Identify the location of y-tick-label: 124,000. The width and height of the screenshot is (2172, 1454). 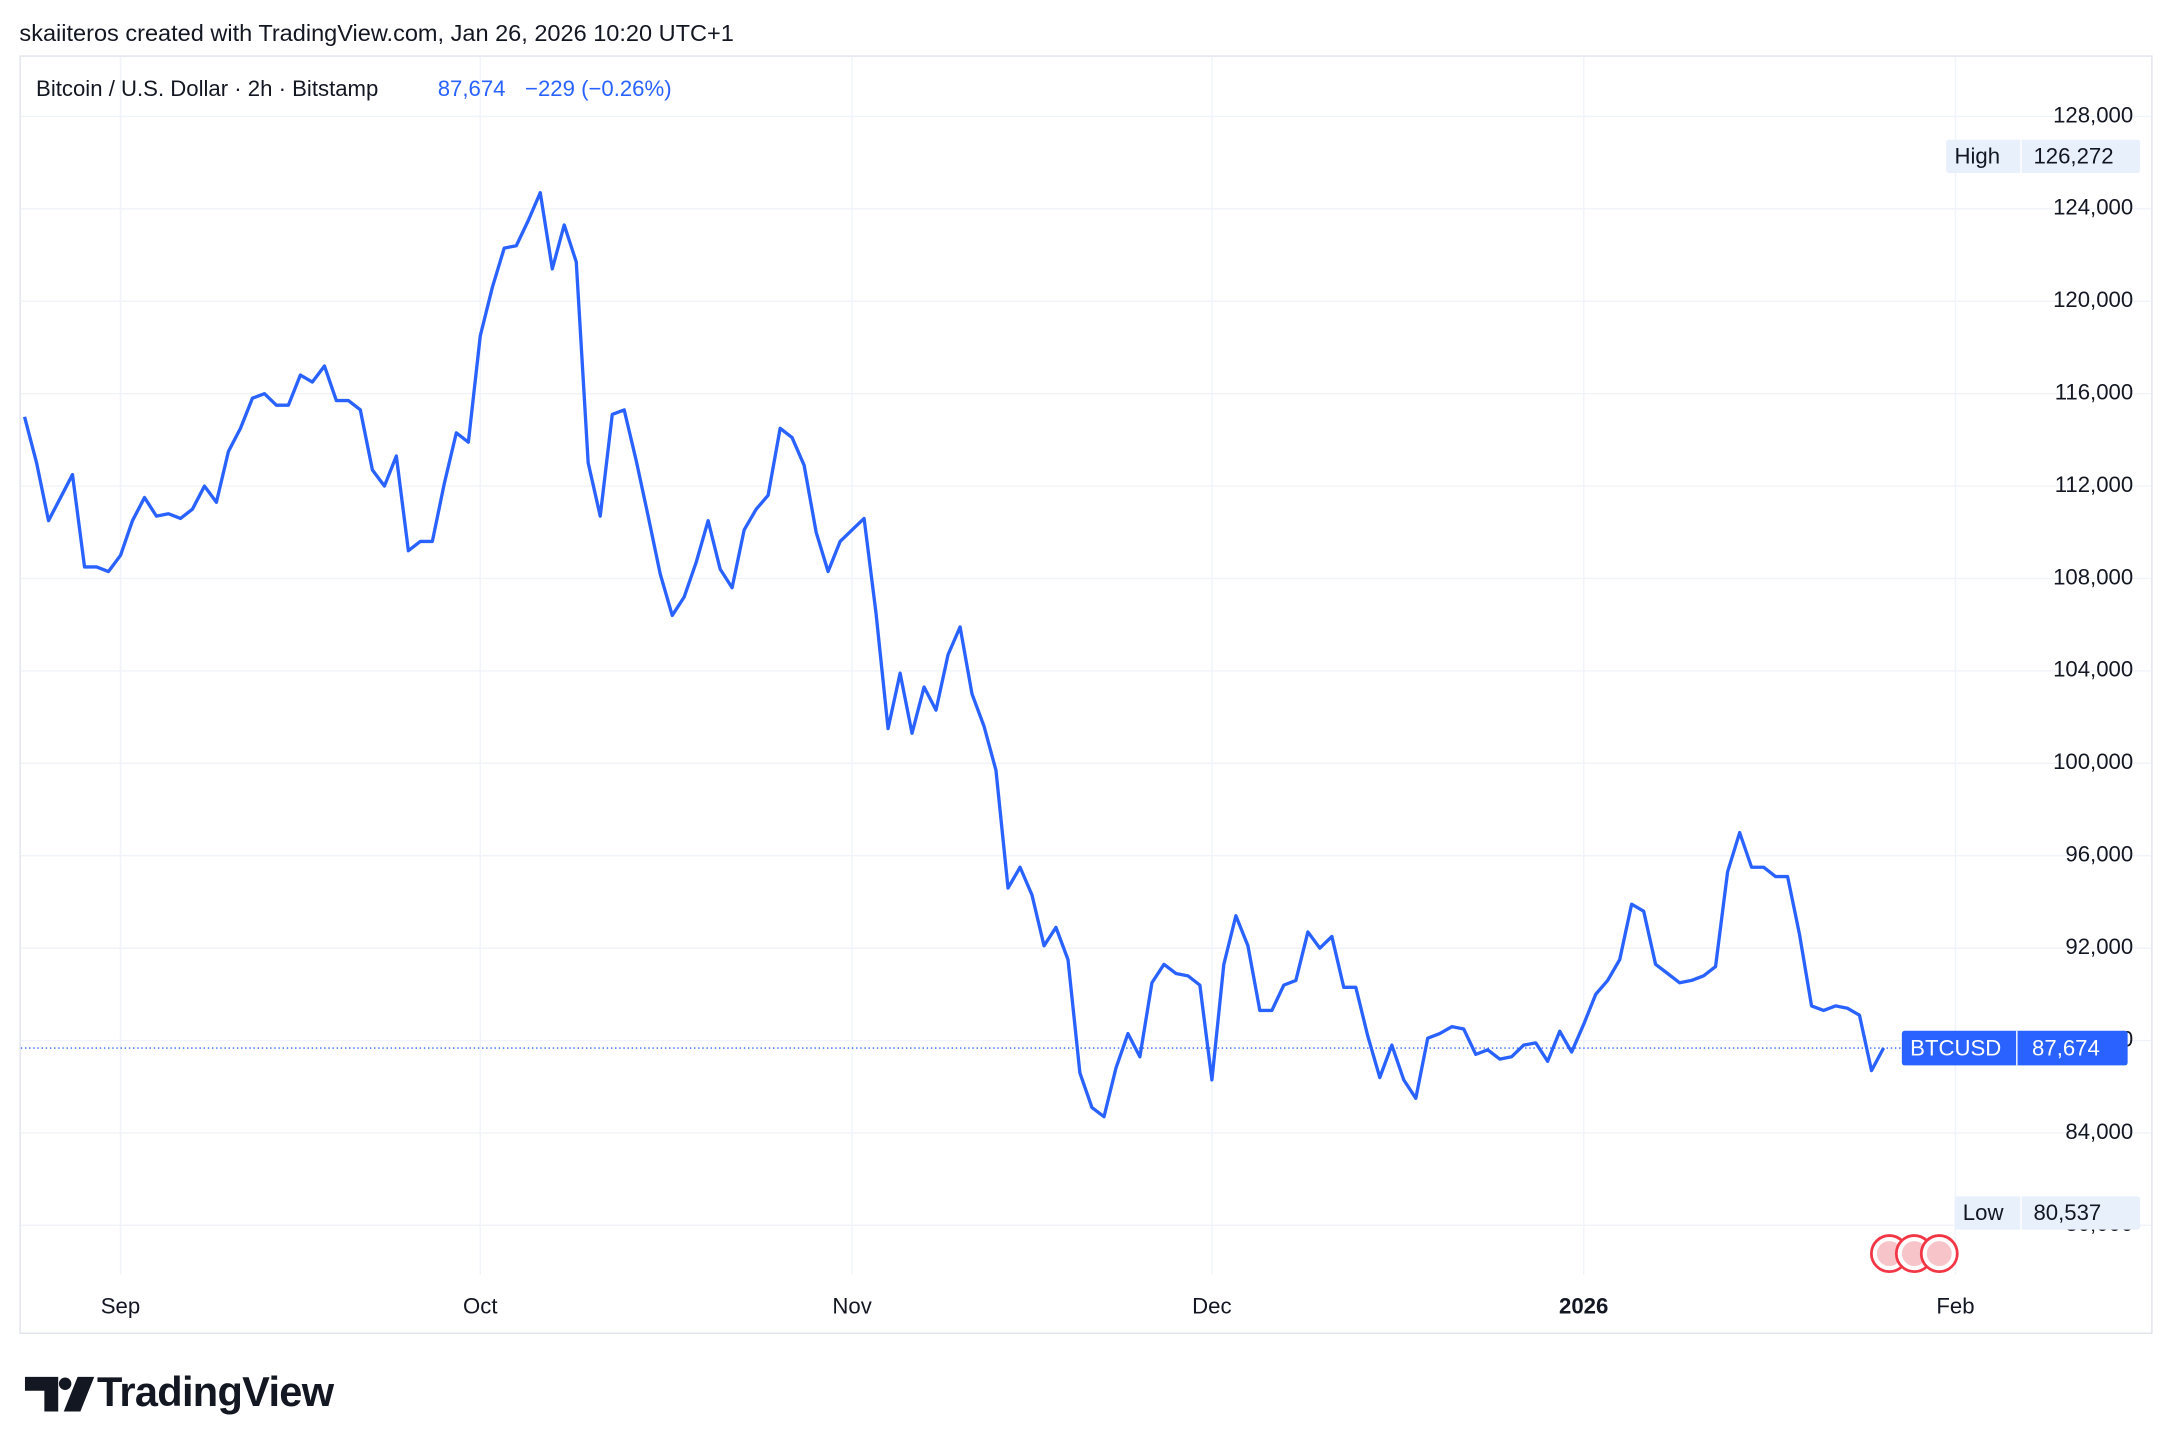
(2093, 207).